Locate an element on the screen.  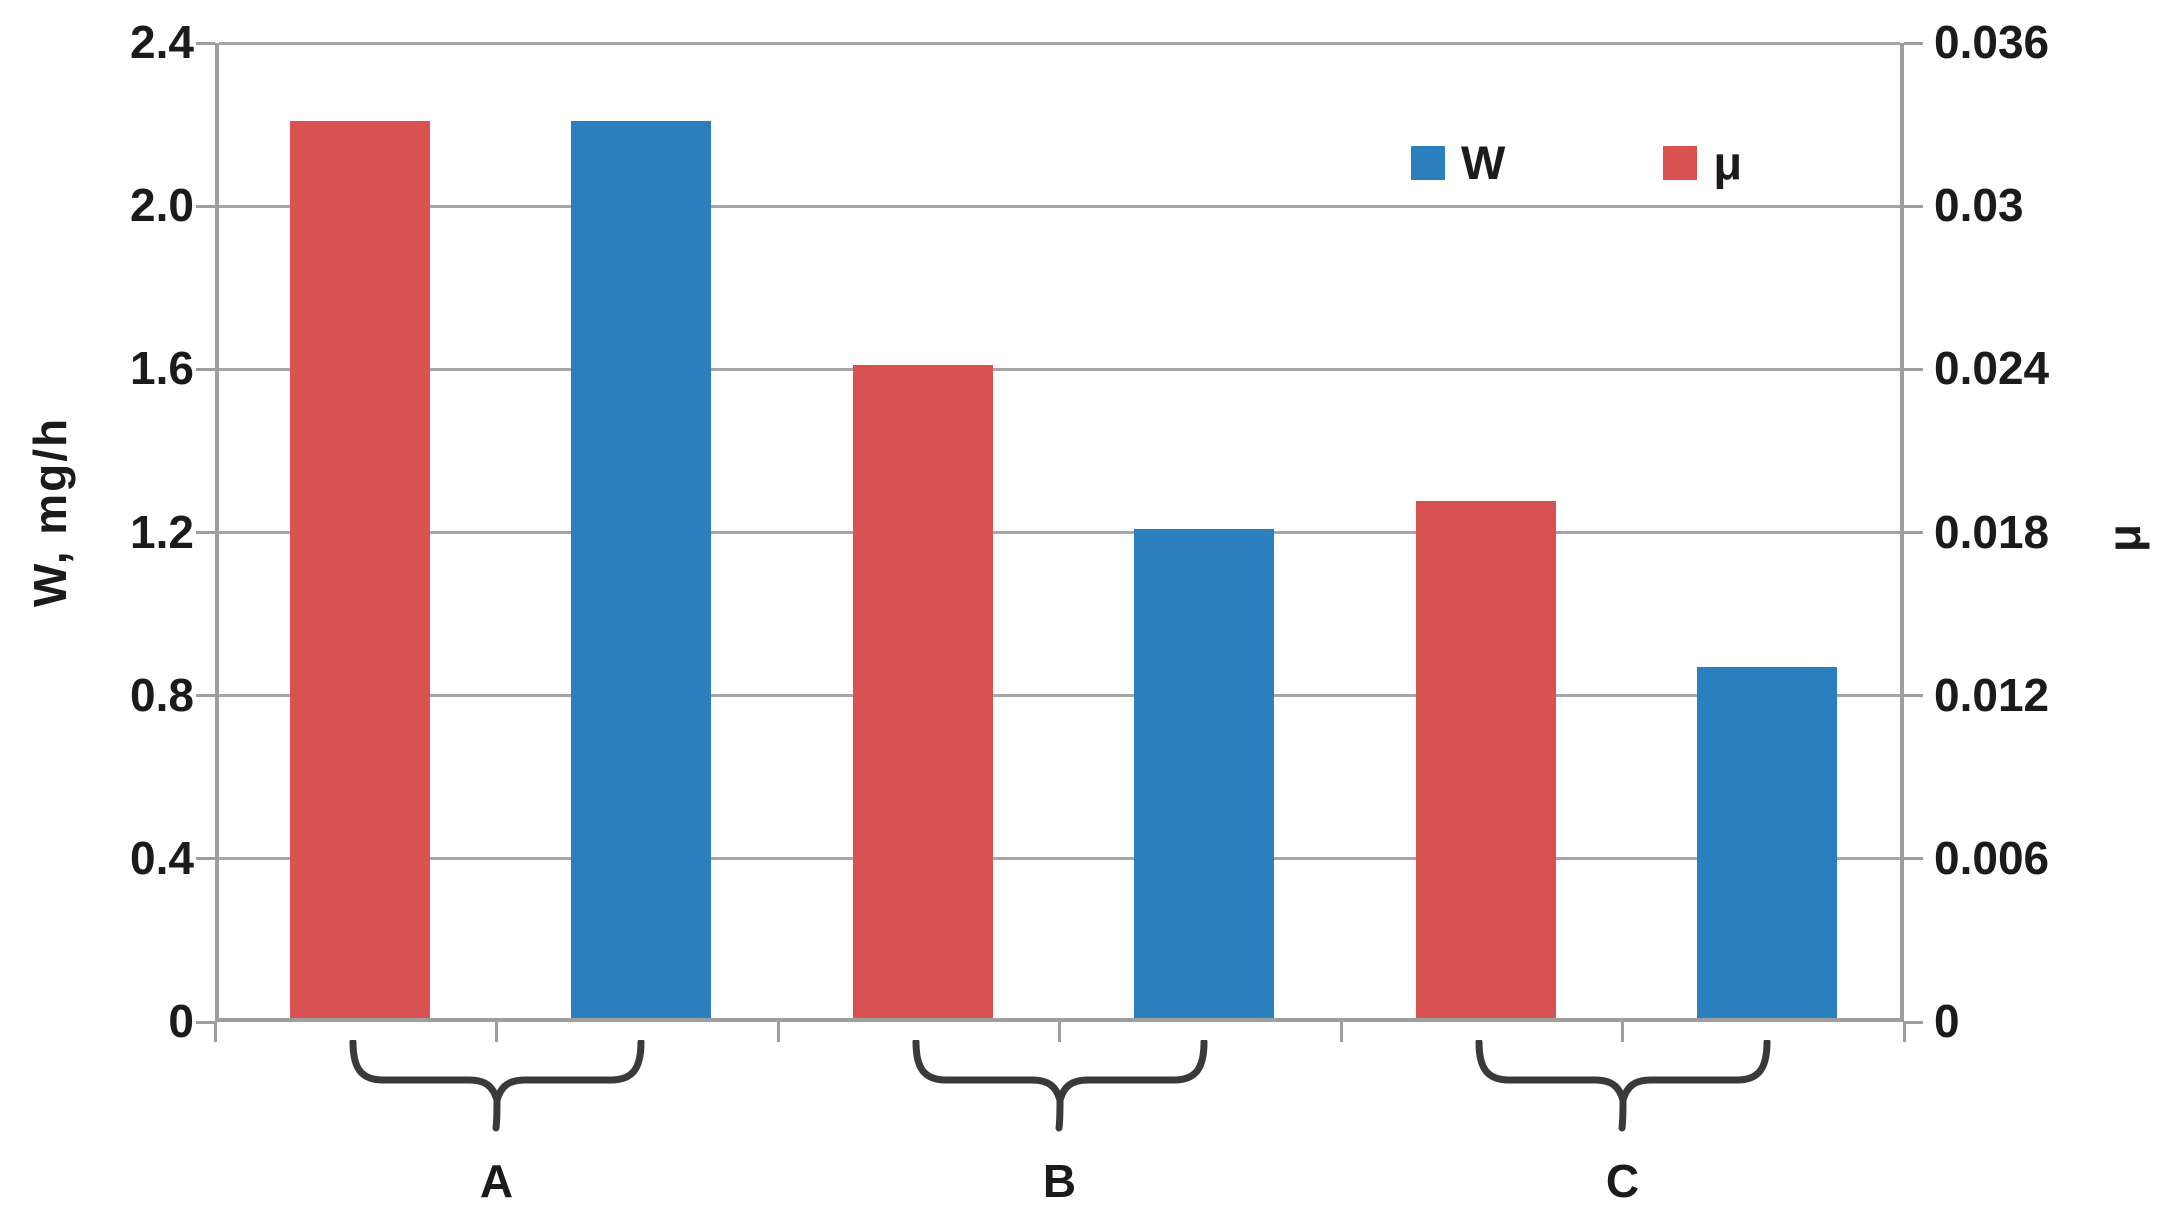
right-axis-tick-label: 0.03 is located at coordinates (1979, 205).